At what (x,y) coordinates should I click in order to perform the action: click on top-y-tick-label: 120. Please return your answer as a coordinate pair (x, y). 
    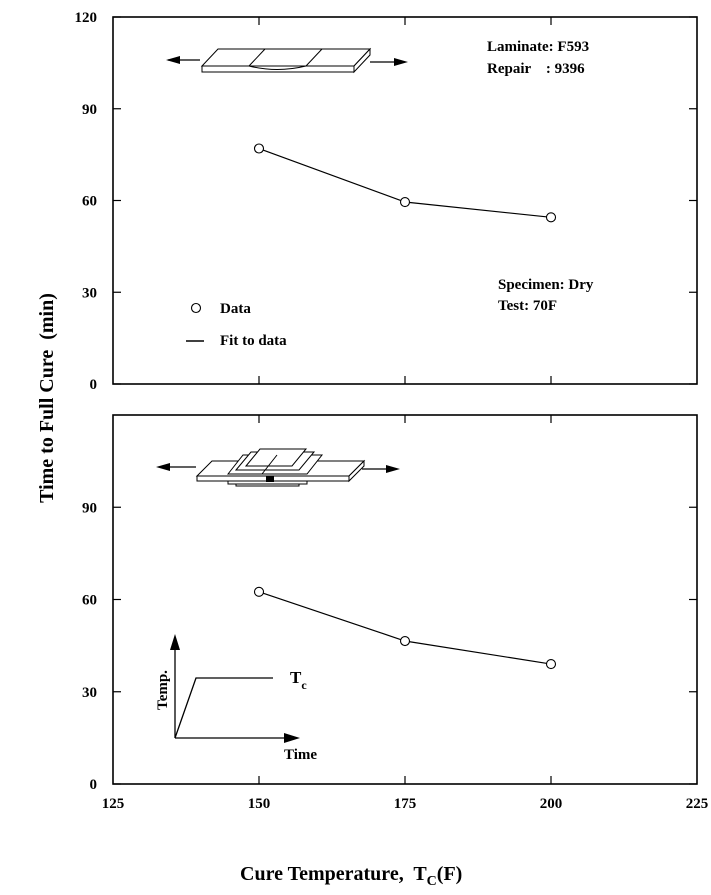
    Looking at the image, I should click on (86, 18).